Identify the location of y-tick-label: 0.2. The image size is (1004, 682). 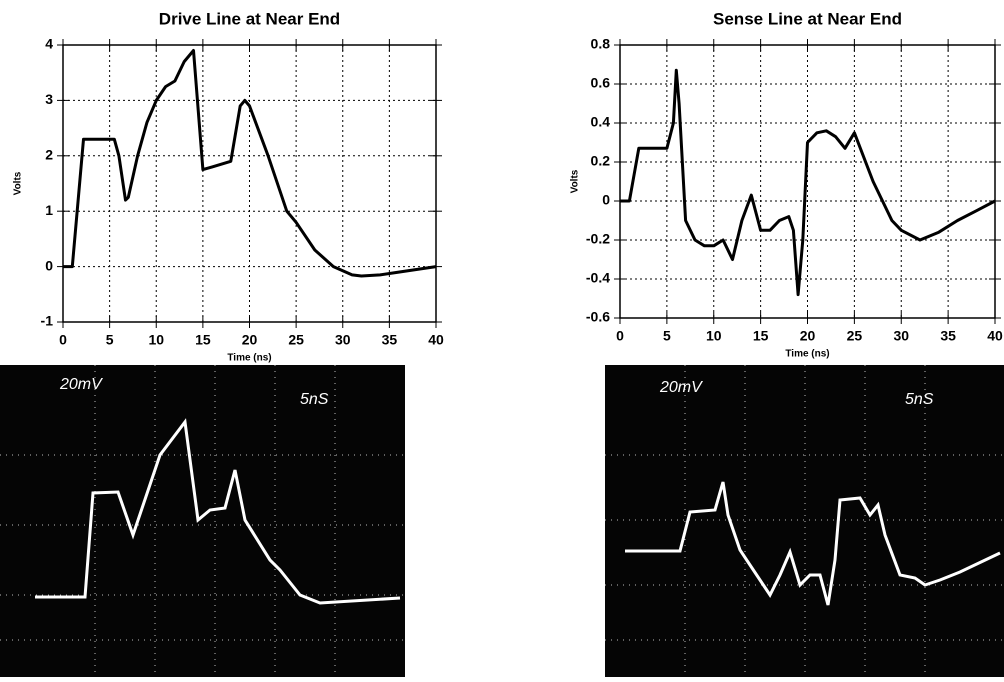
(601, 161).